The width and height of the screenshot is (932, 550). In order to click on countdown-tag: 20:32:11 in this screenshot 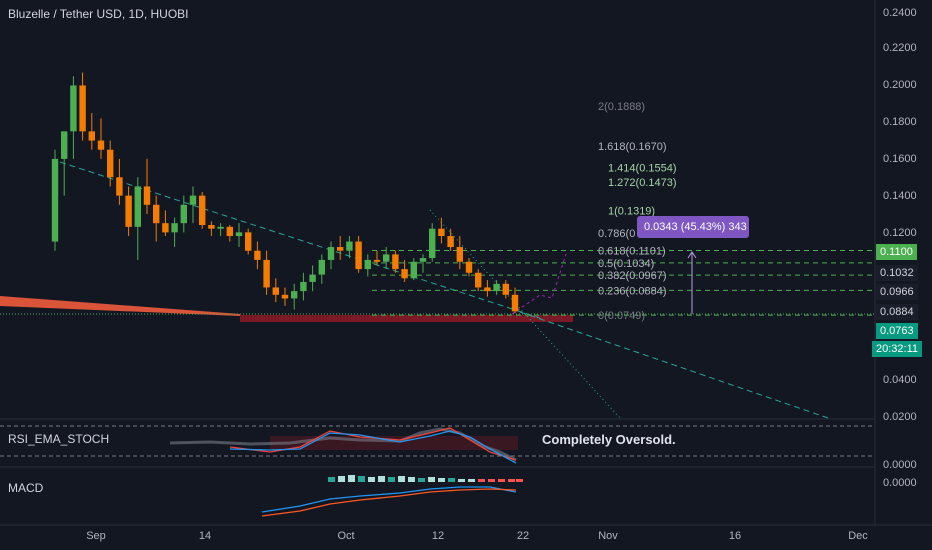, I will do `click(897, 349)`.